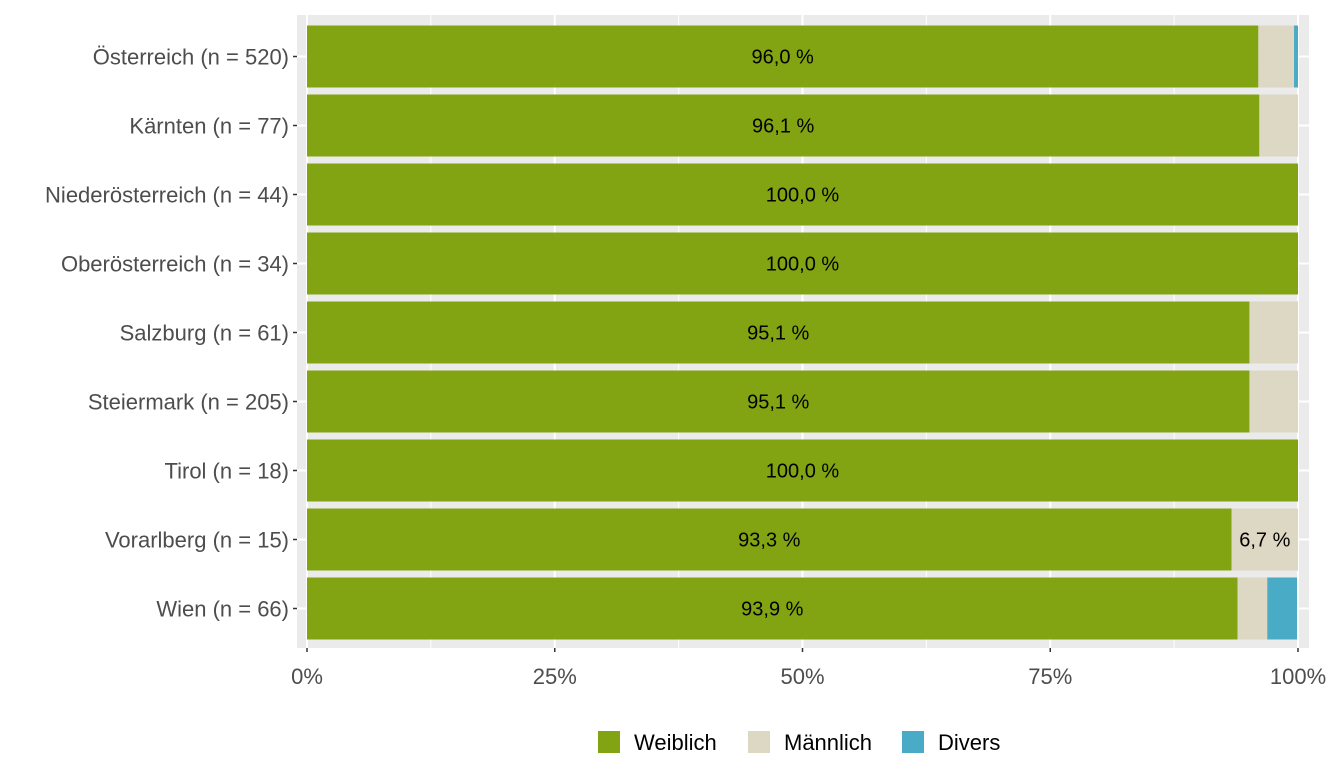 The height and width of the screenshot is (768, 1344). I want to click on data-label: 96,0 %, so click(783, 58).